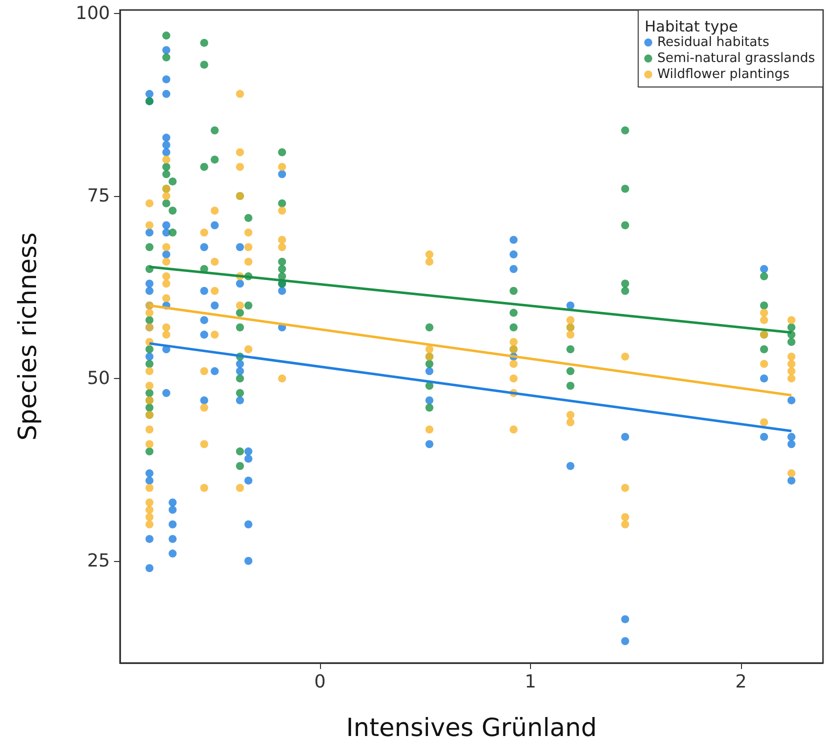 Image resolution: width=825 pixels, height=747 pixels. Describe the element at coordinates (471, 727) in the screenshot. I see `x-axis-title: Intensives Grünland` at that location.